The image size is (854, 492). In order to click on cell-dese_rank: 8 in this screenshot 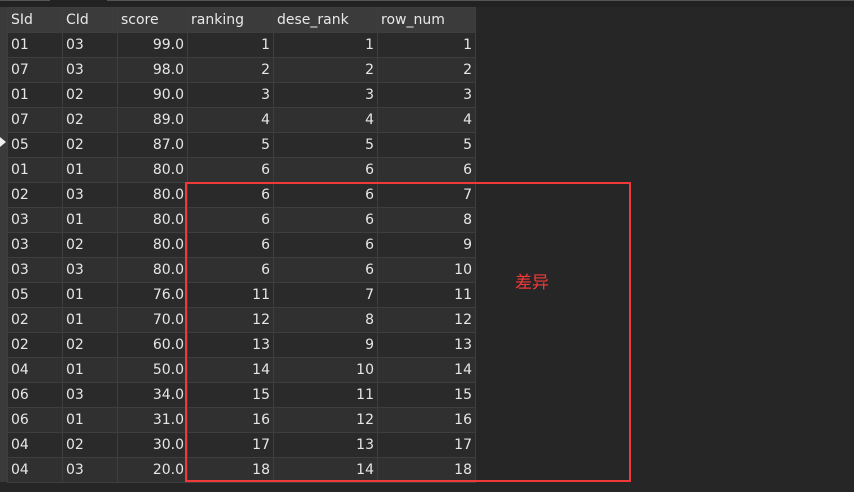, I will do `click(325, 320)`.